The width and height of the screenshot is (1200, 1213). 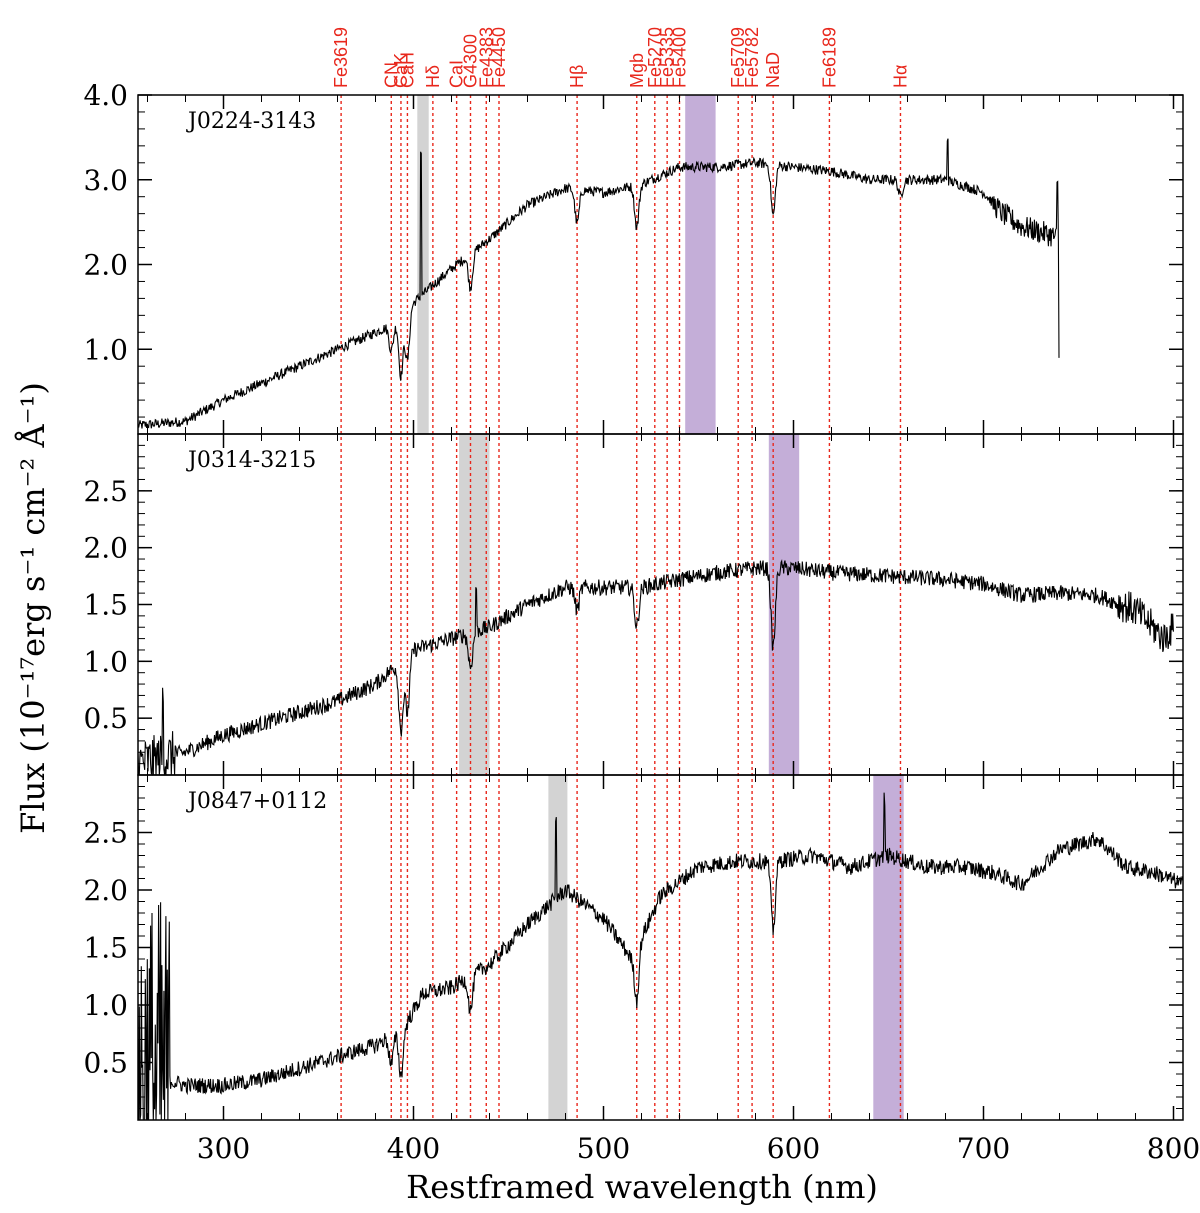 What do you see at coordinates (499, 57) in the screenshot?
I see `line-label-Fe4450: Fe4450` at bounding box center [499, 57].